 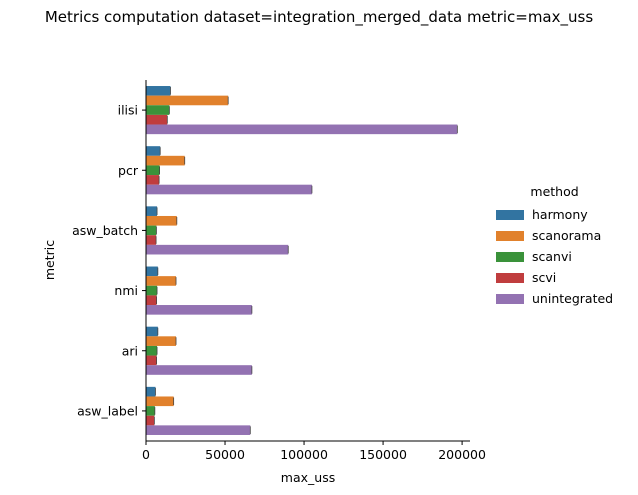 I want to click on bar-harmony-pcr, so click(x=153, y=151).